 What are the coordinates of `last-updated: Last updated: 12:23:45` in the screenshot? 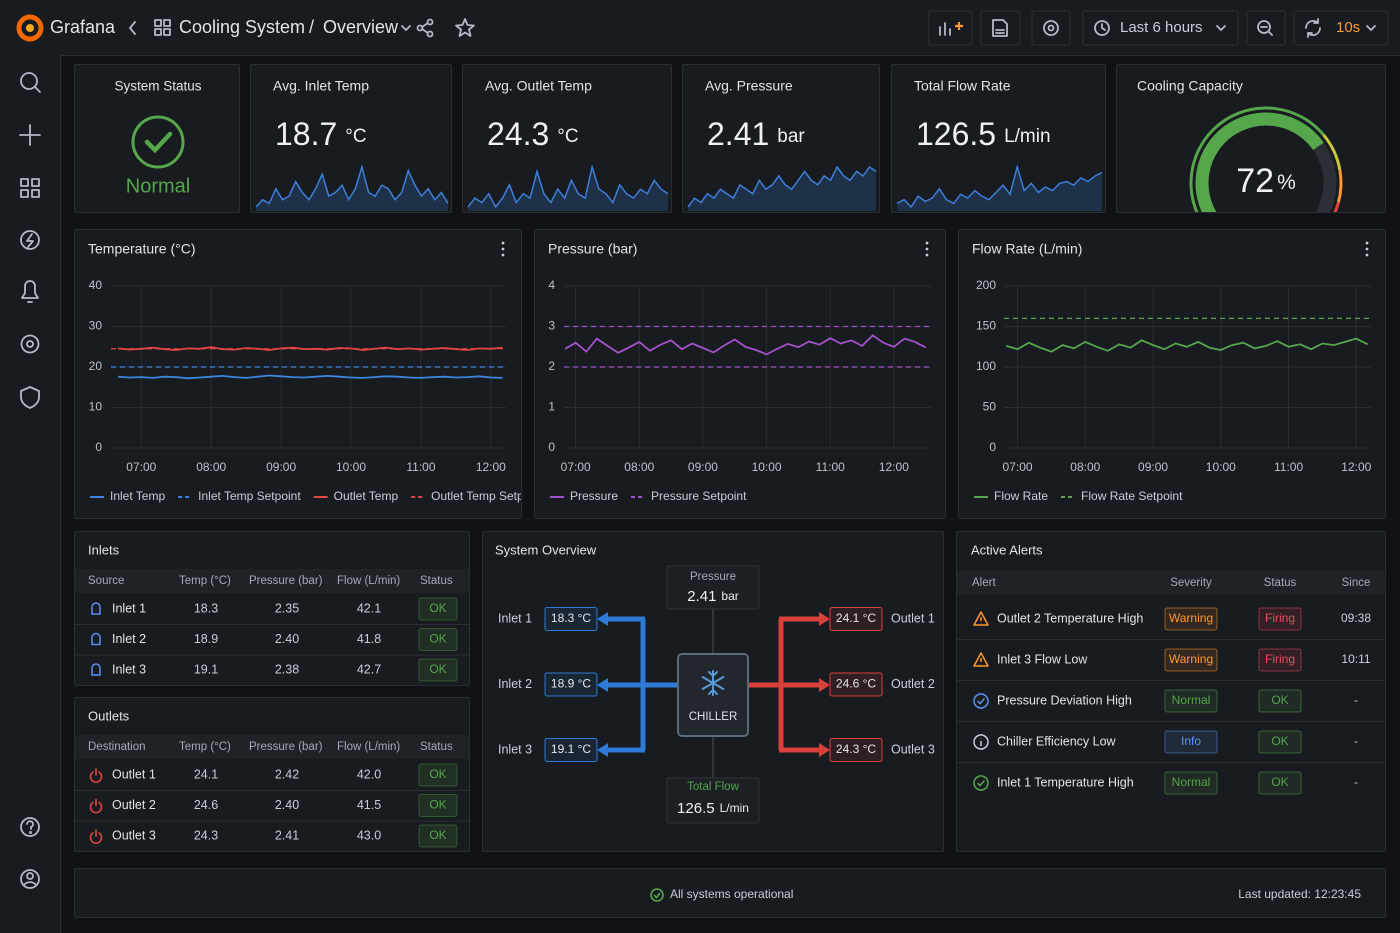 It's located at (1299, 894).